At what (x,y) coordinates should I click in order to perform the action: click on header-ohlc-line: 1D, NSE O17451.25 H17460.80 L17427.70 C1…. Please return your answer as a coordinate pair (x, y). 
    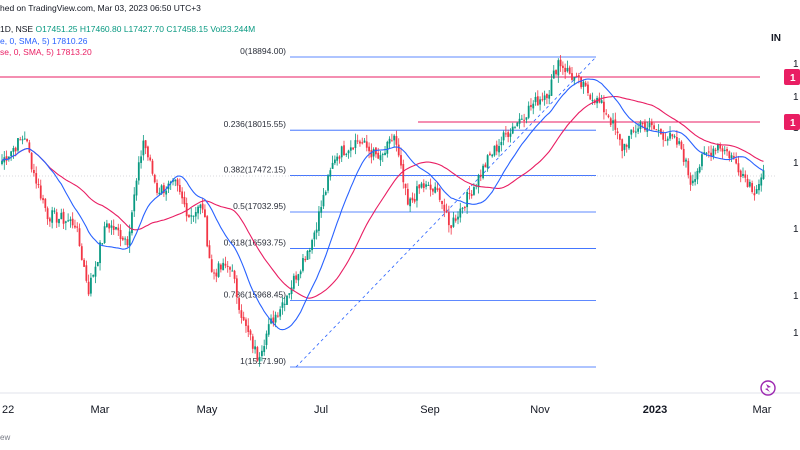
    Looking at the image, I should click on (127, 29).